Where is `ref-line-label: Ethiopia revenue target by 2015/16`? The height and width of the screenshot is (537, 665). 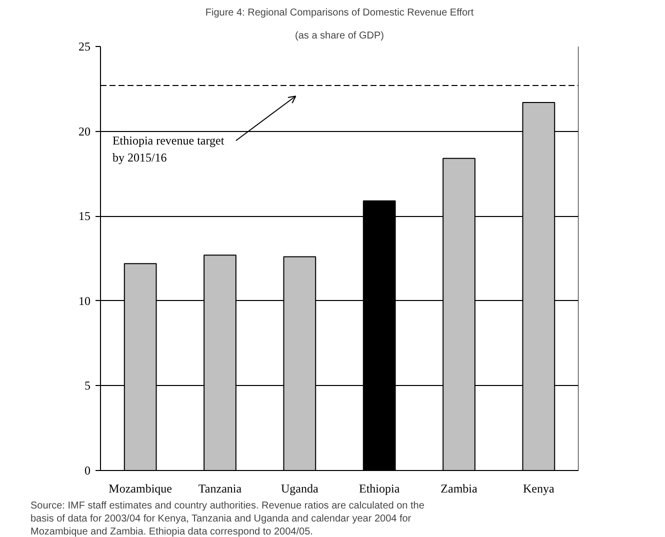
ref-line-label: Ethiopia revenue target by 2015/16 is located at coordinates (168, 149).